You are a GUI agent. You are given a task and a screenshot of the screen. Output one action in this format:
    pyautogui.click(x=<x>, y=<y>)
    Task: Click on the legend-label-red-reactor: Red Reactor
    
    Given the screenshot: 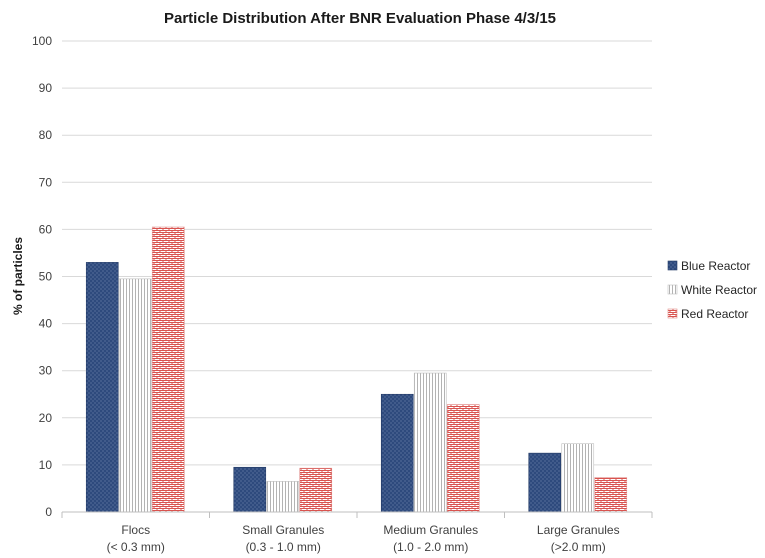 What is the action you would take?
    pyautogui.click(x=714, y=314)
    